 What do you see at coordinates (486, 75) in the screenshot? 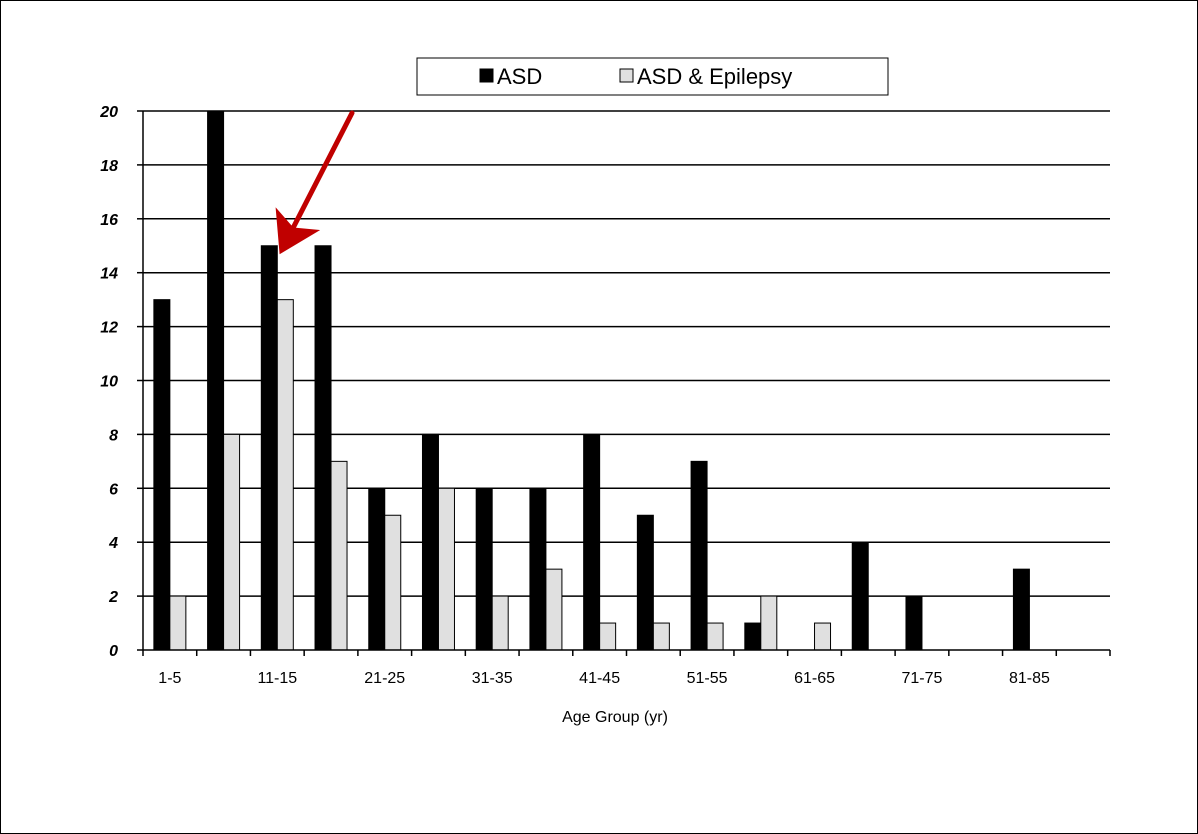
I see `legend-swatch-asd` at bounding box center [486, 75].